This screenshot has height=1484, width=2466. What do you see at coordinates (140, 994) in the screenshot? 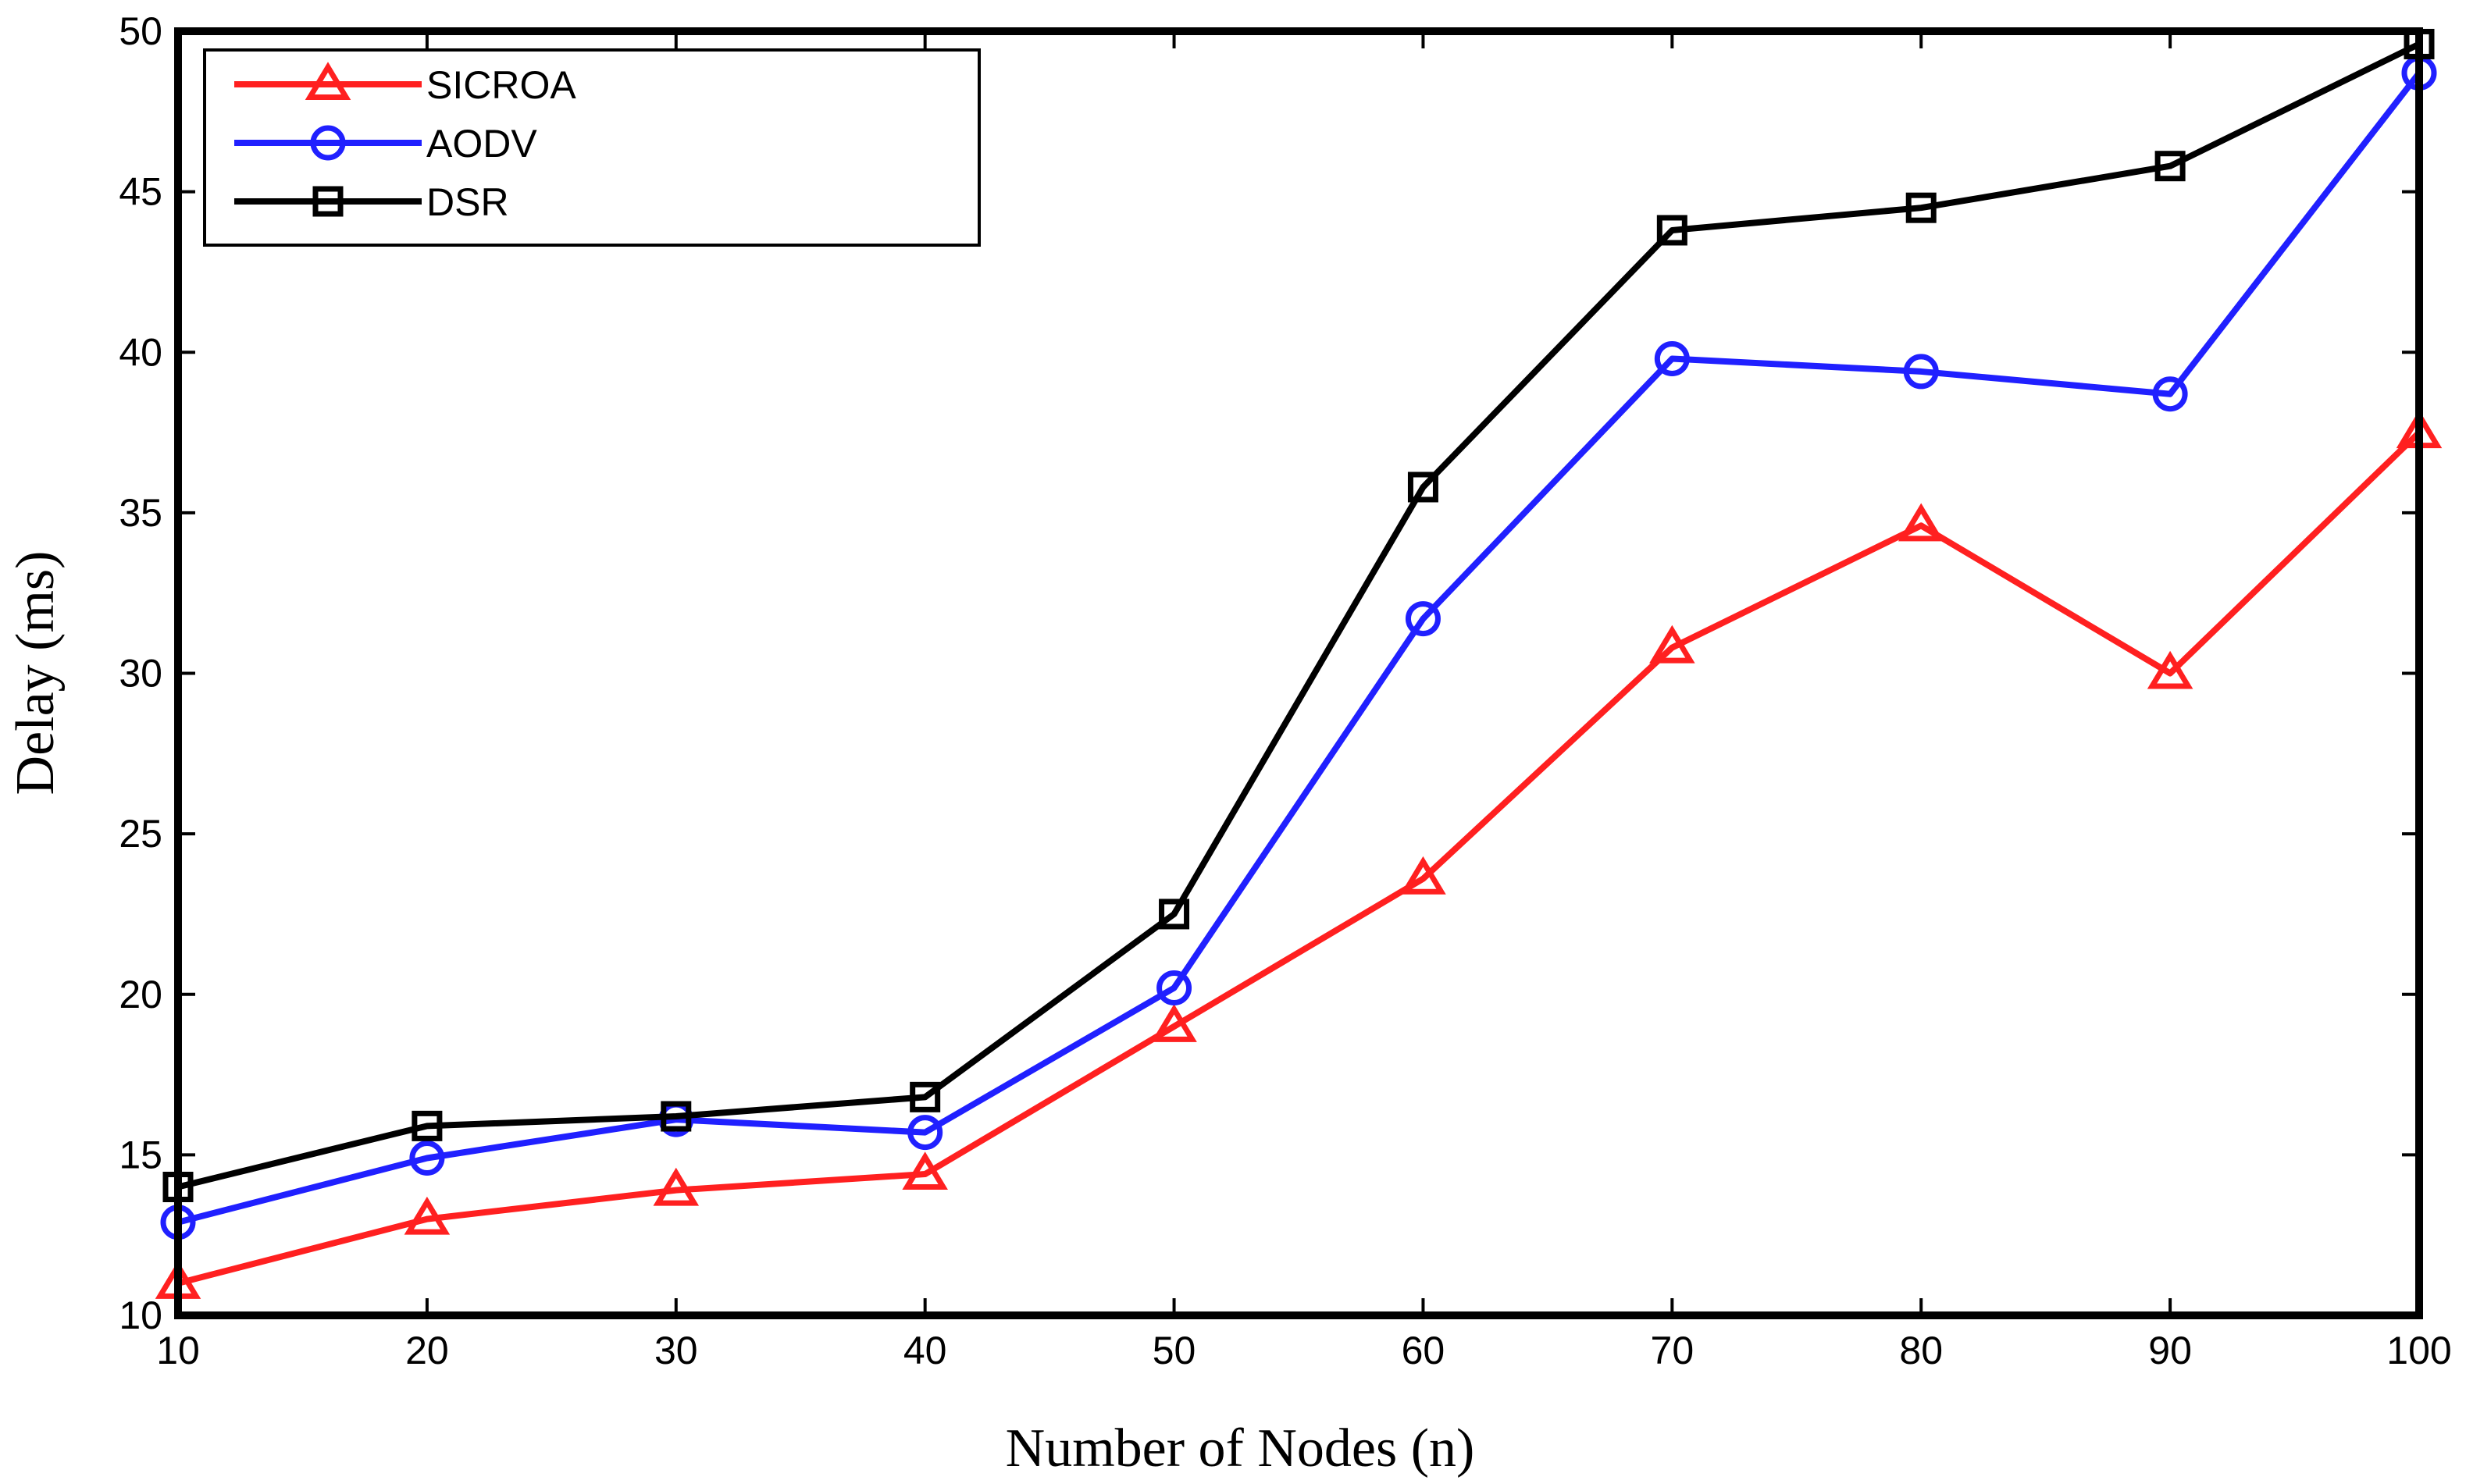
I see `y-tick-label: 20` at bounding box center [140, 994].